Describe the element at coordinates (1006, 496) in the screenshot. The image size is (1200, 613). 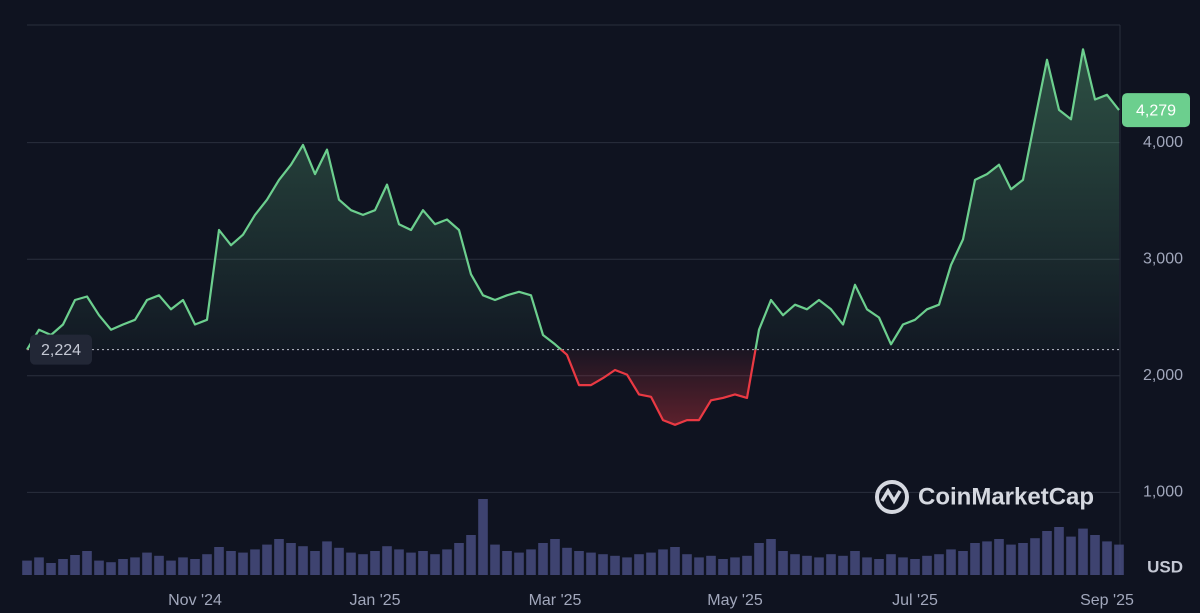
I see `watermark-text: CoinMarketCap` at that location.